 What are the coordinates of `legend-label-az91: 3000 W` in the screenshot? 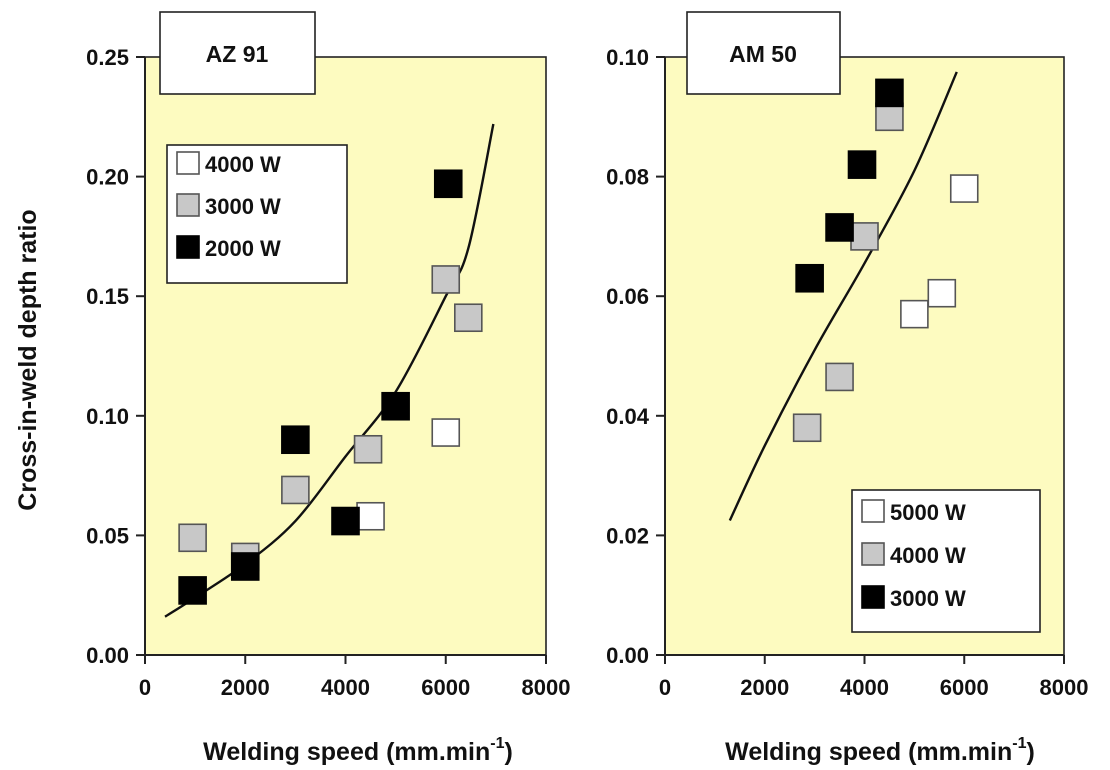 It's located at (243, 206).